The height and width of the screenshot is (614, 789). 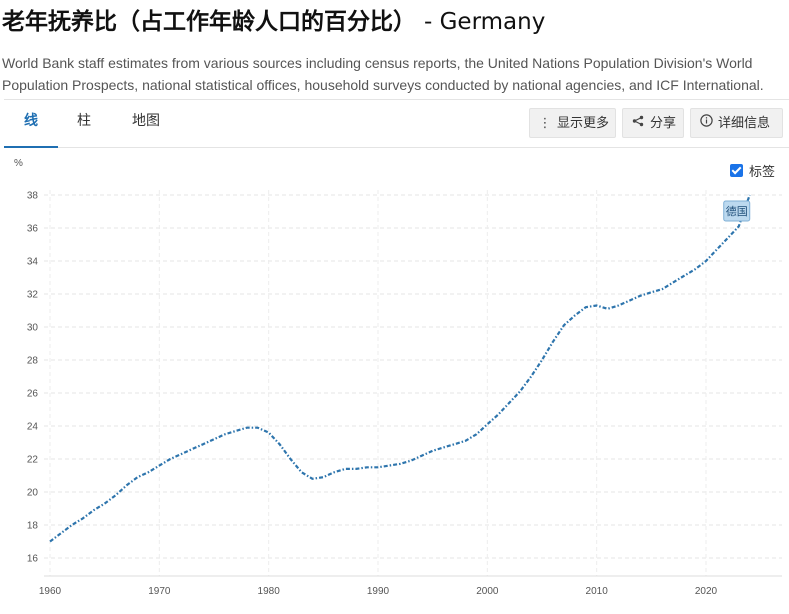 What do you see at coordinates (159, 591) in the screenshot?
I see `x-tick-label: 1970` at bounding box center [159, 591].